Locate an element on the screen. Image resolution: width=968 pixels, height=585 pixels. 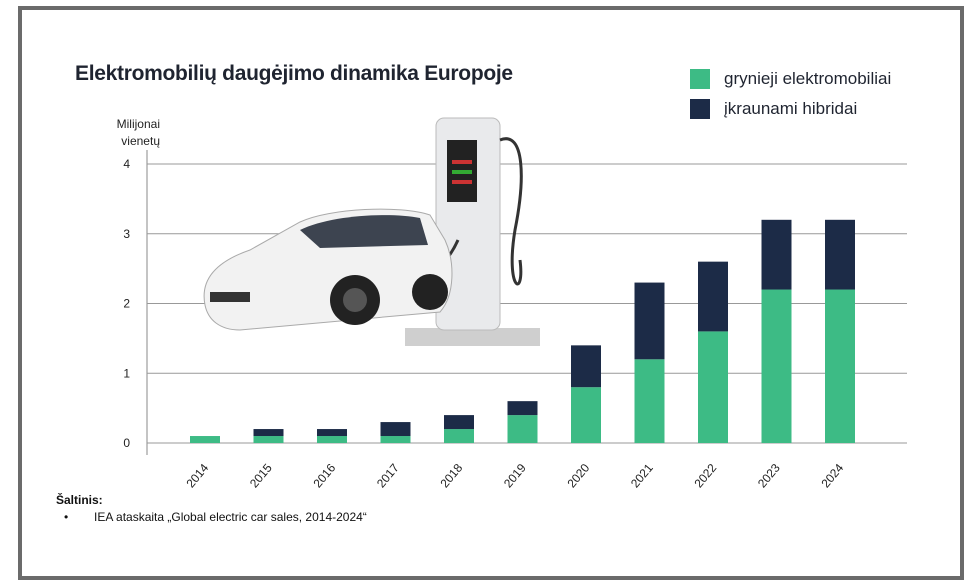
legend-swatch-bev is located at coordinates (700, 79).